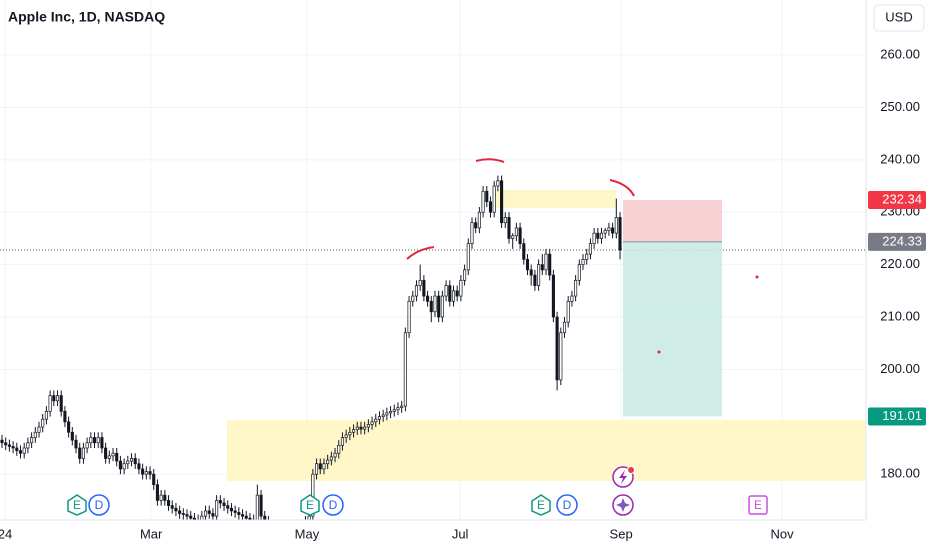 The image size is (932, 550). I want to click on y-tick-label: 240.00, so click(900, 158).